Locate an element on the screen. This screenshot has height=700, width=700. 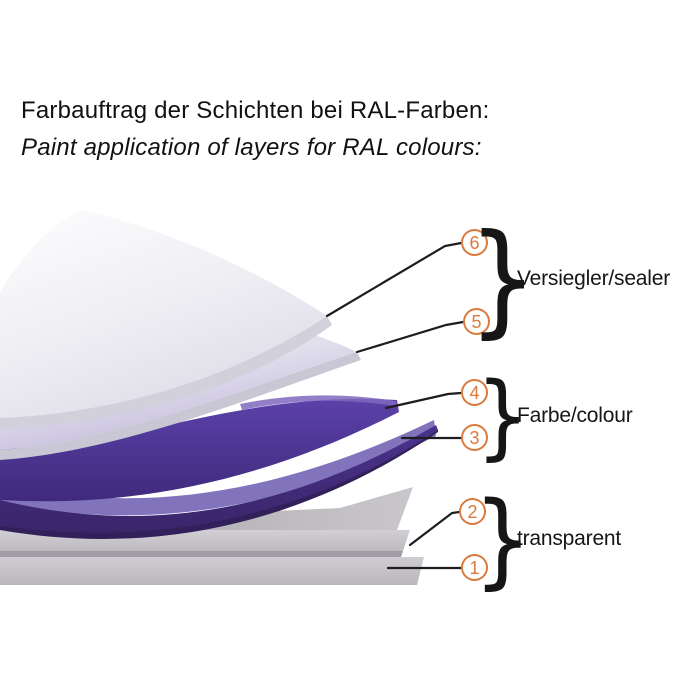
callout-number: 4 is located at coordinates (474, 392).